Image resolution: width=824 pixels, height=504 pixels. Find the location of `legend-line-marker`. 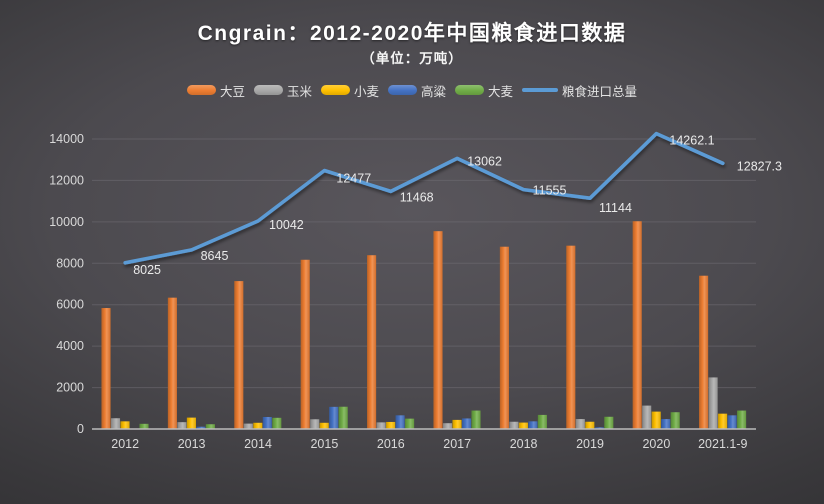

legend-line-marker is located at coordinates (540, 90).